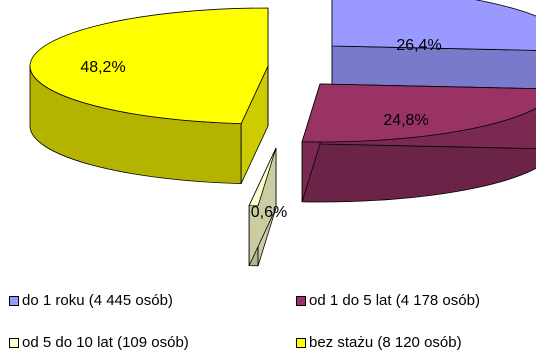  I want to click on data-label: 0,6%, so click(269, 212).